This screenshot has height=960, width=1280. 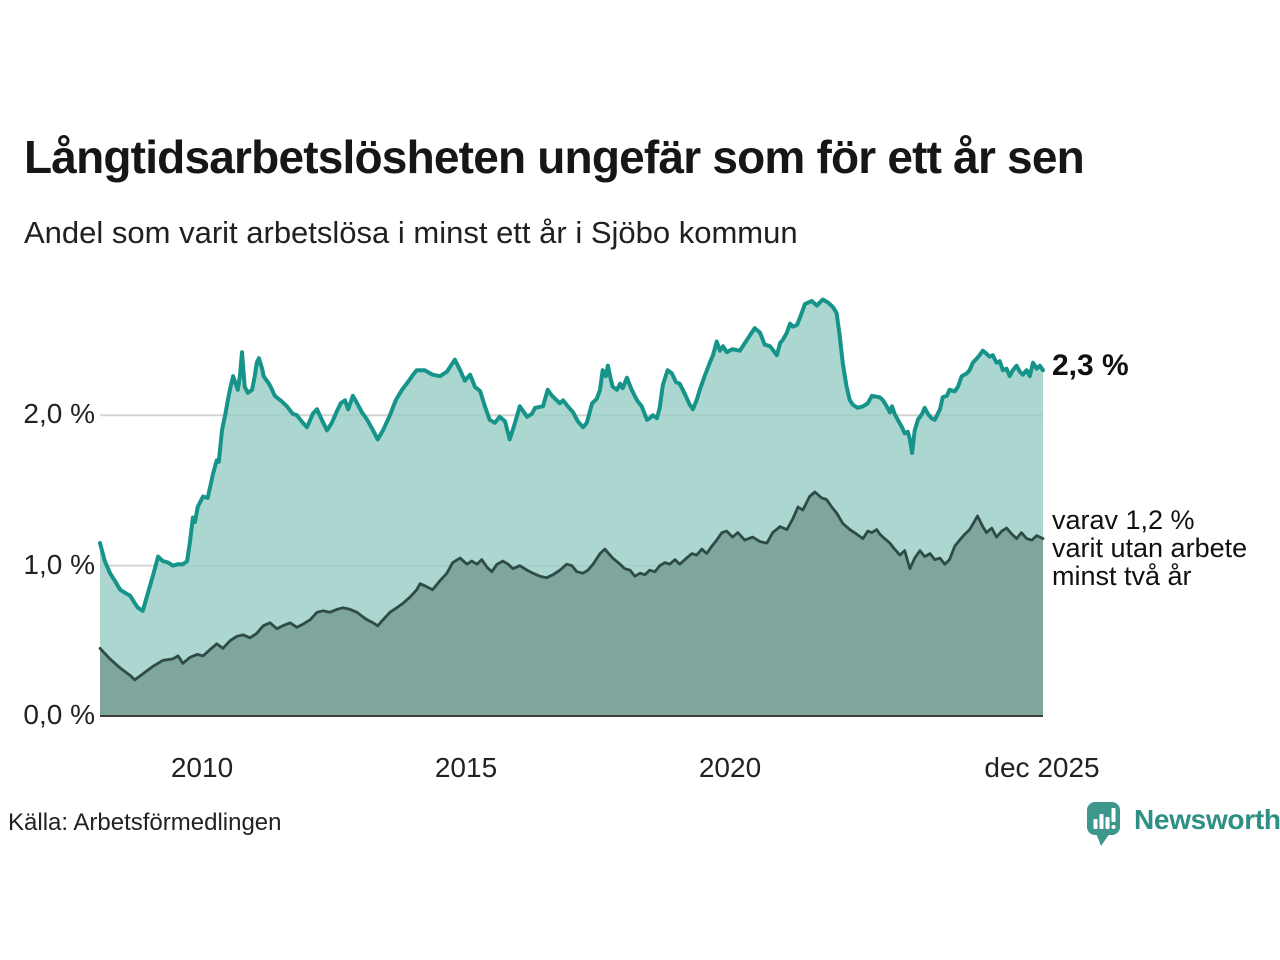 I want to click on latest-value-label: 2,3 %, so click(x=1090, y=365).